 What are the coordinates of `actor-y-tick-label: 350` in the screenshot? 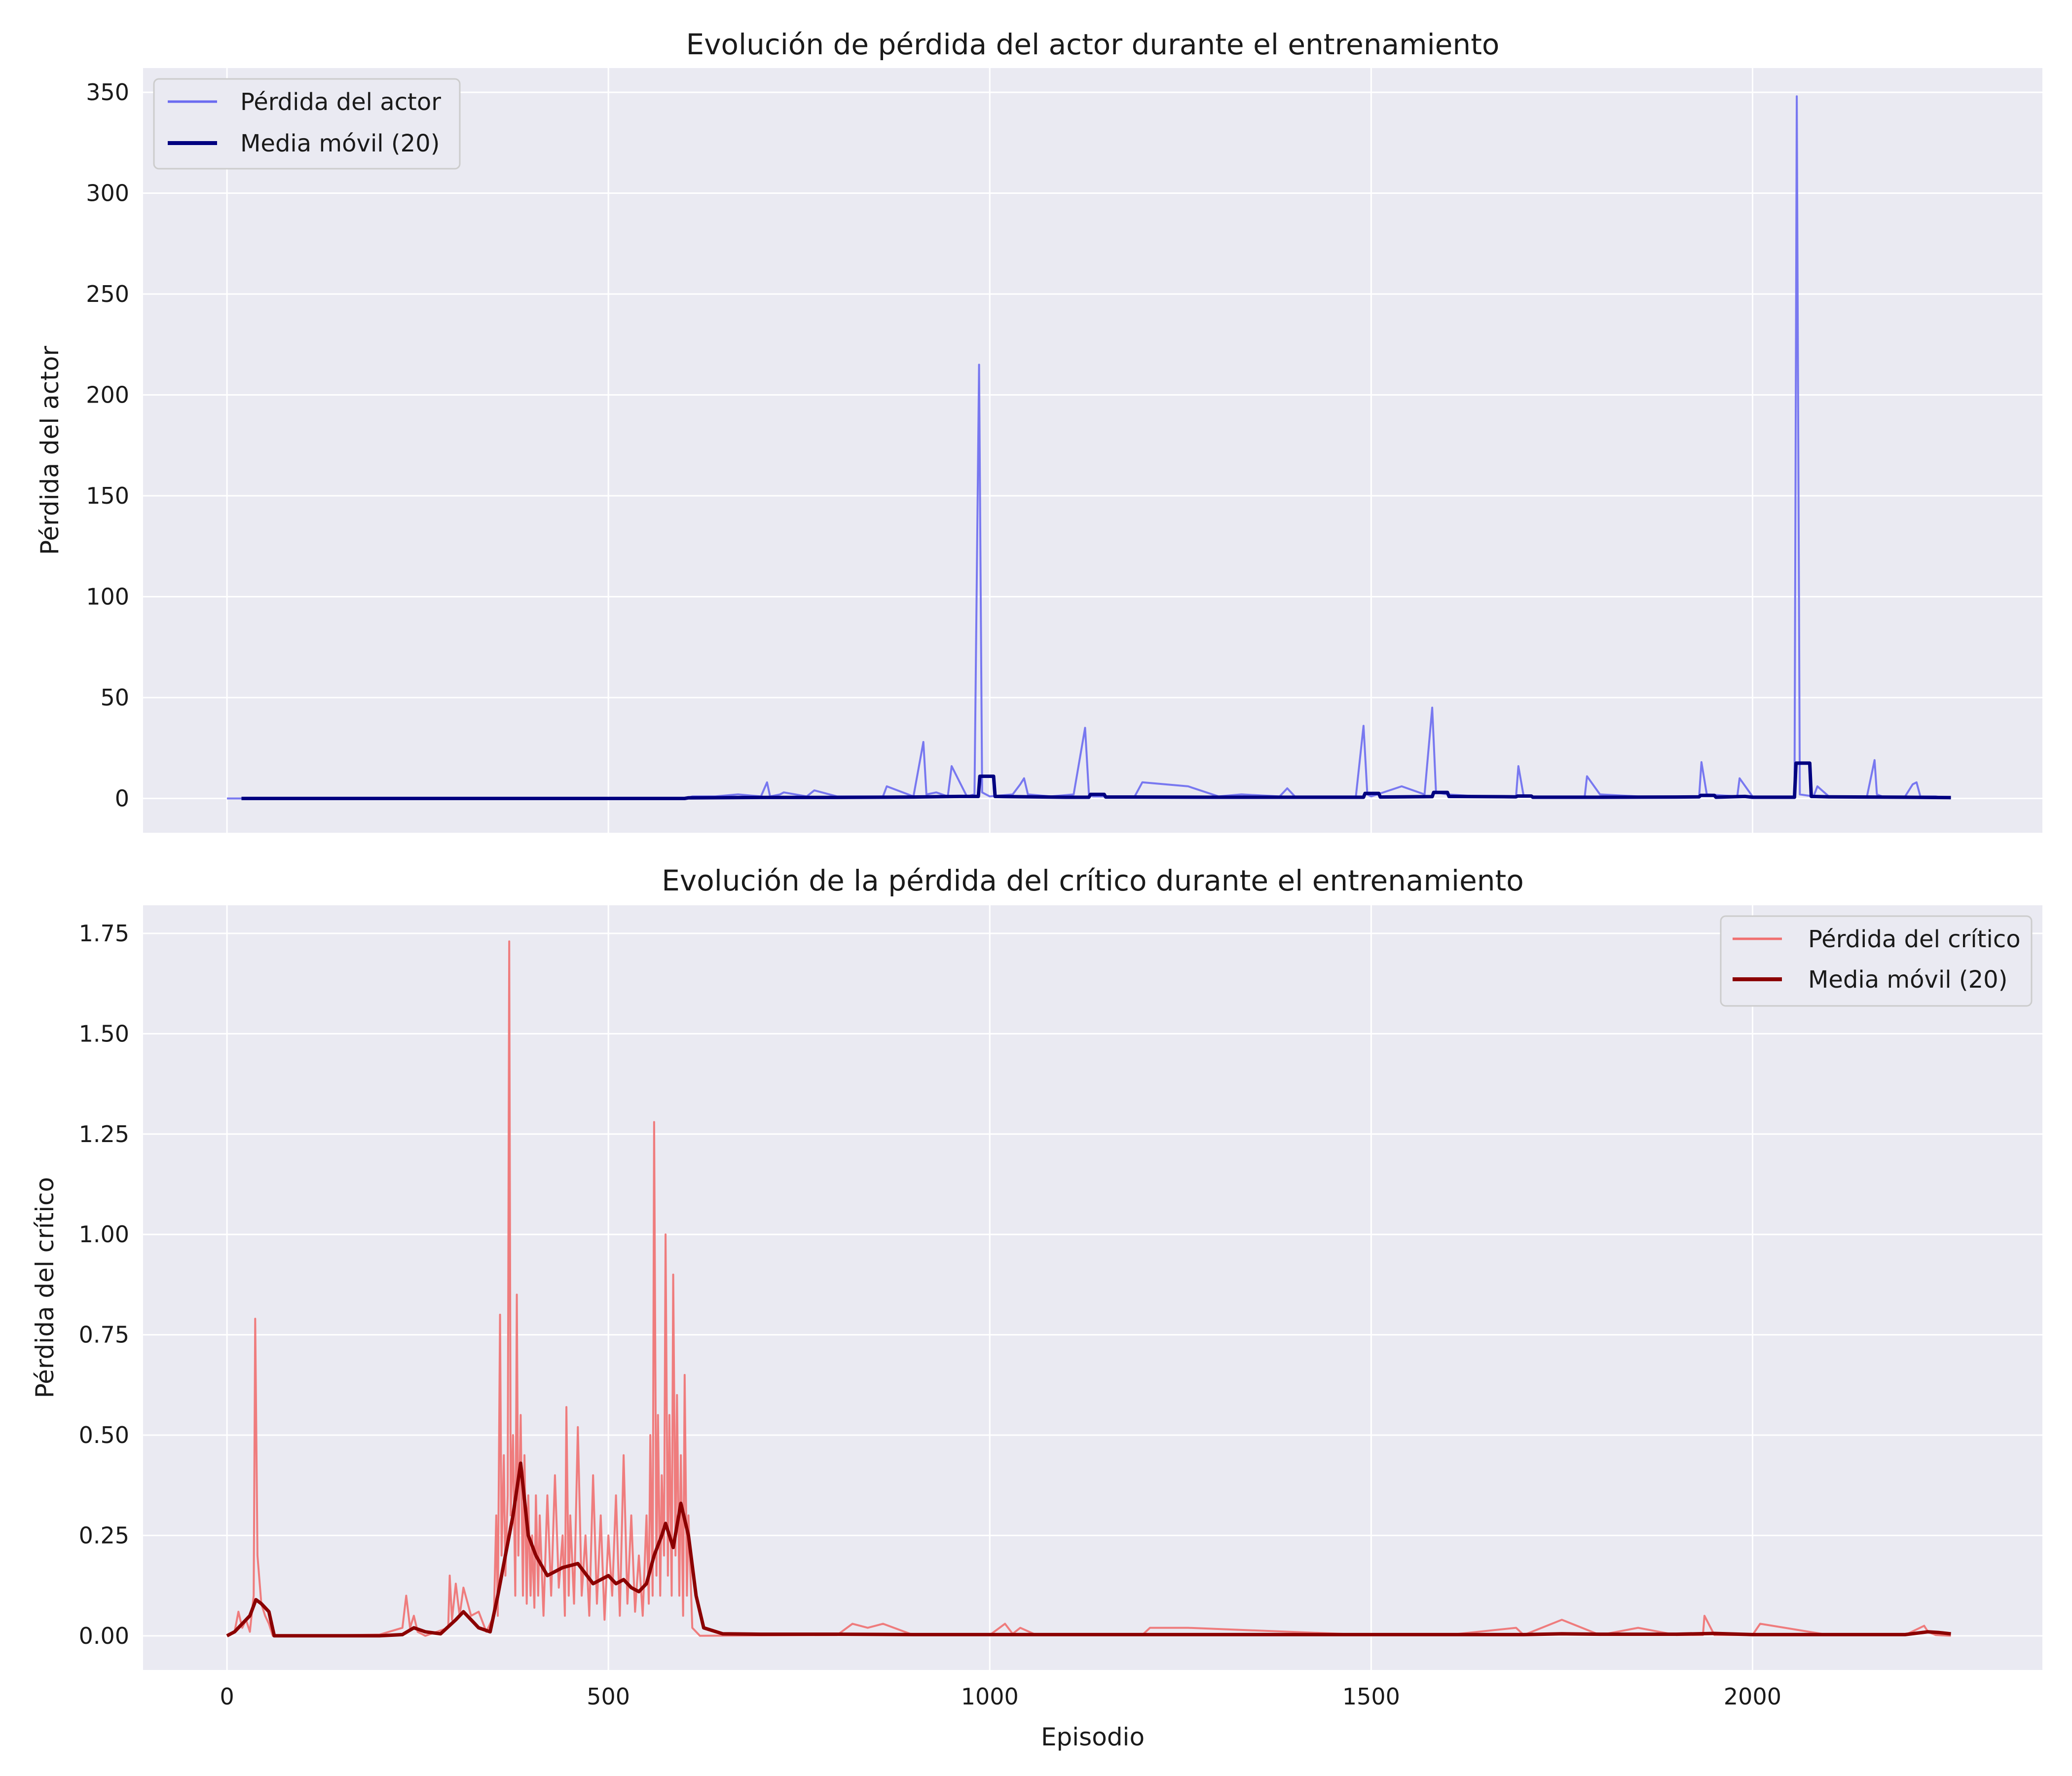 It's located at (108, 93).